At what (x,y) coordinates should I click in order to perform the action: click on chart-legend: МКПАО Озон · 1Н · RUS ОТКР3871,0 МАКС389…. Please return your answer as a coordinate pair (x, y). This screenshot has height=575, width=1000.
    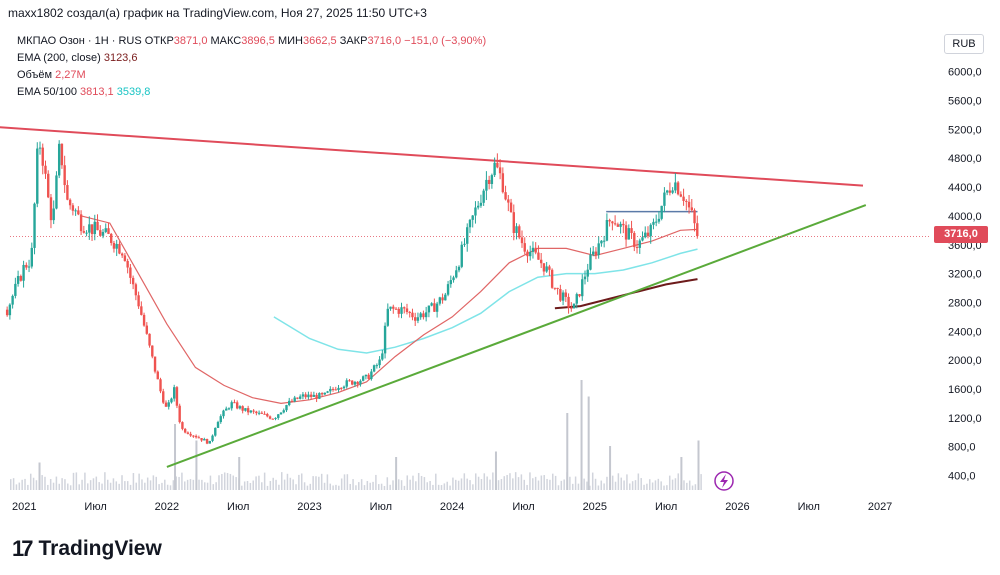
    Looking at the image, I should click on (251, 67).